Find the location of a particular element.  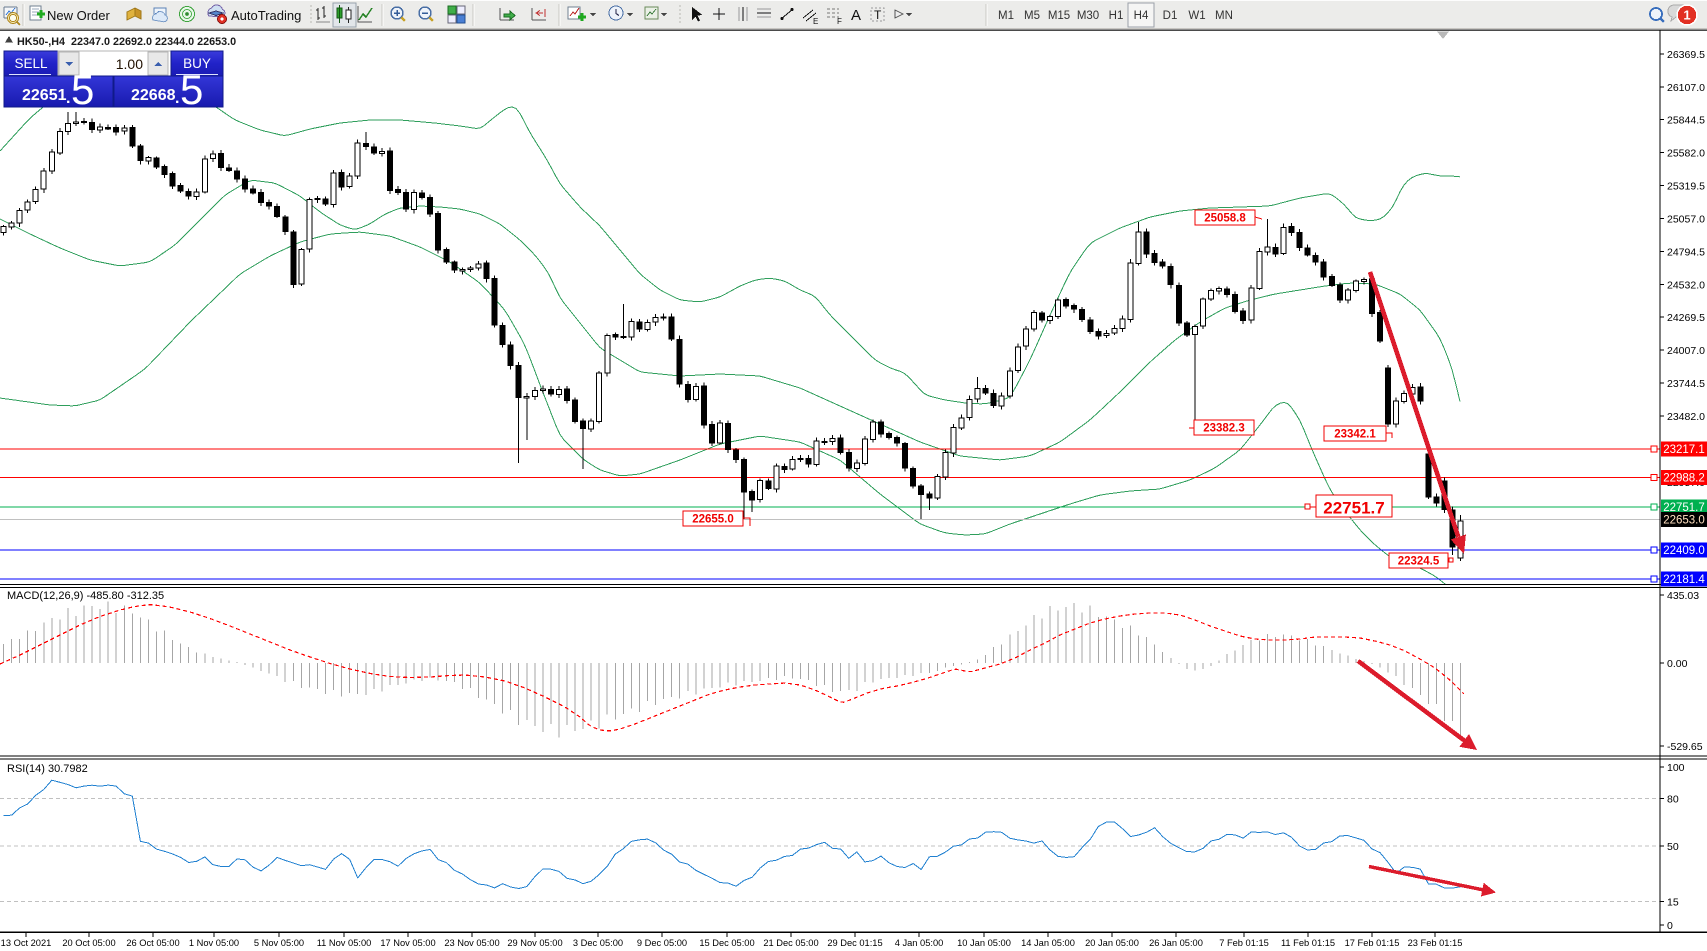

svg-text: M30 is located at coordinates (1088, 16).